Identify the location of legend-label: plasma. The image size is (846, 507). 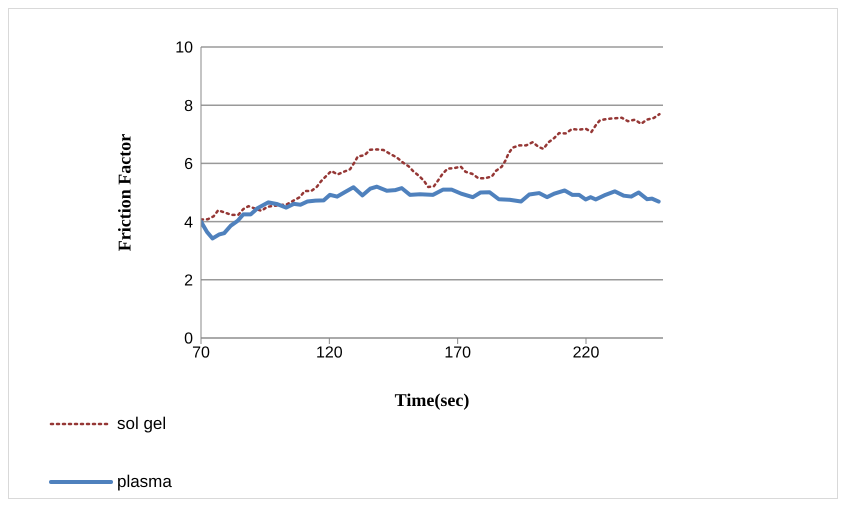
(144, 482).